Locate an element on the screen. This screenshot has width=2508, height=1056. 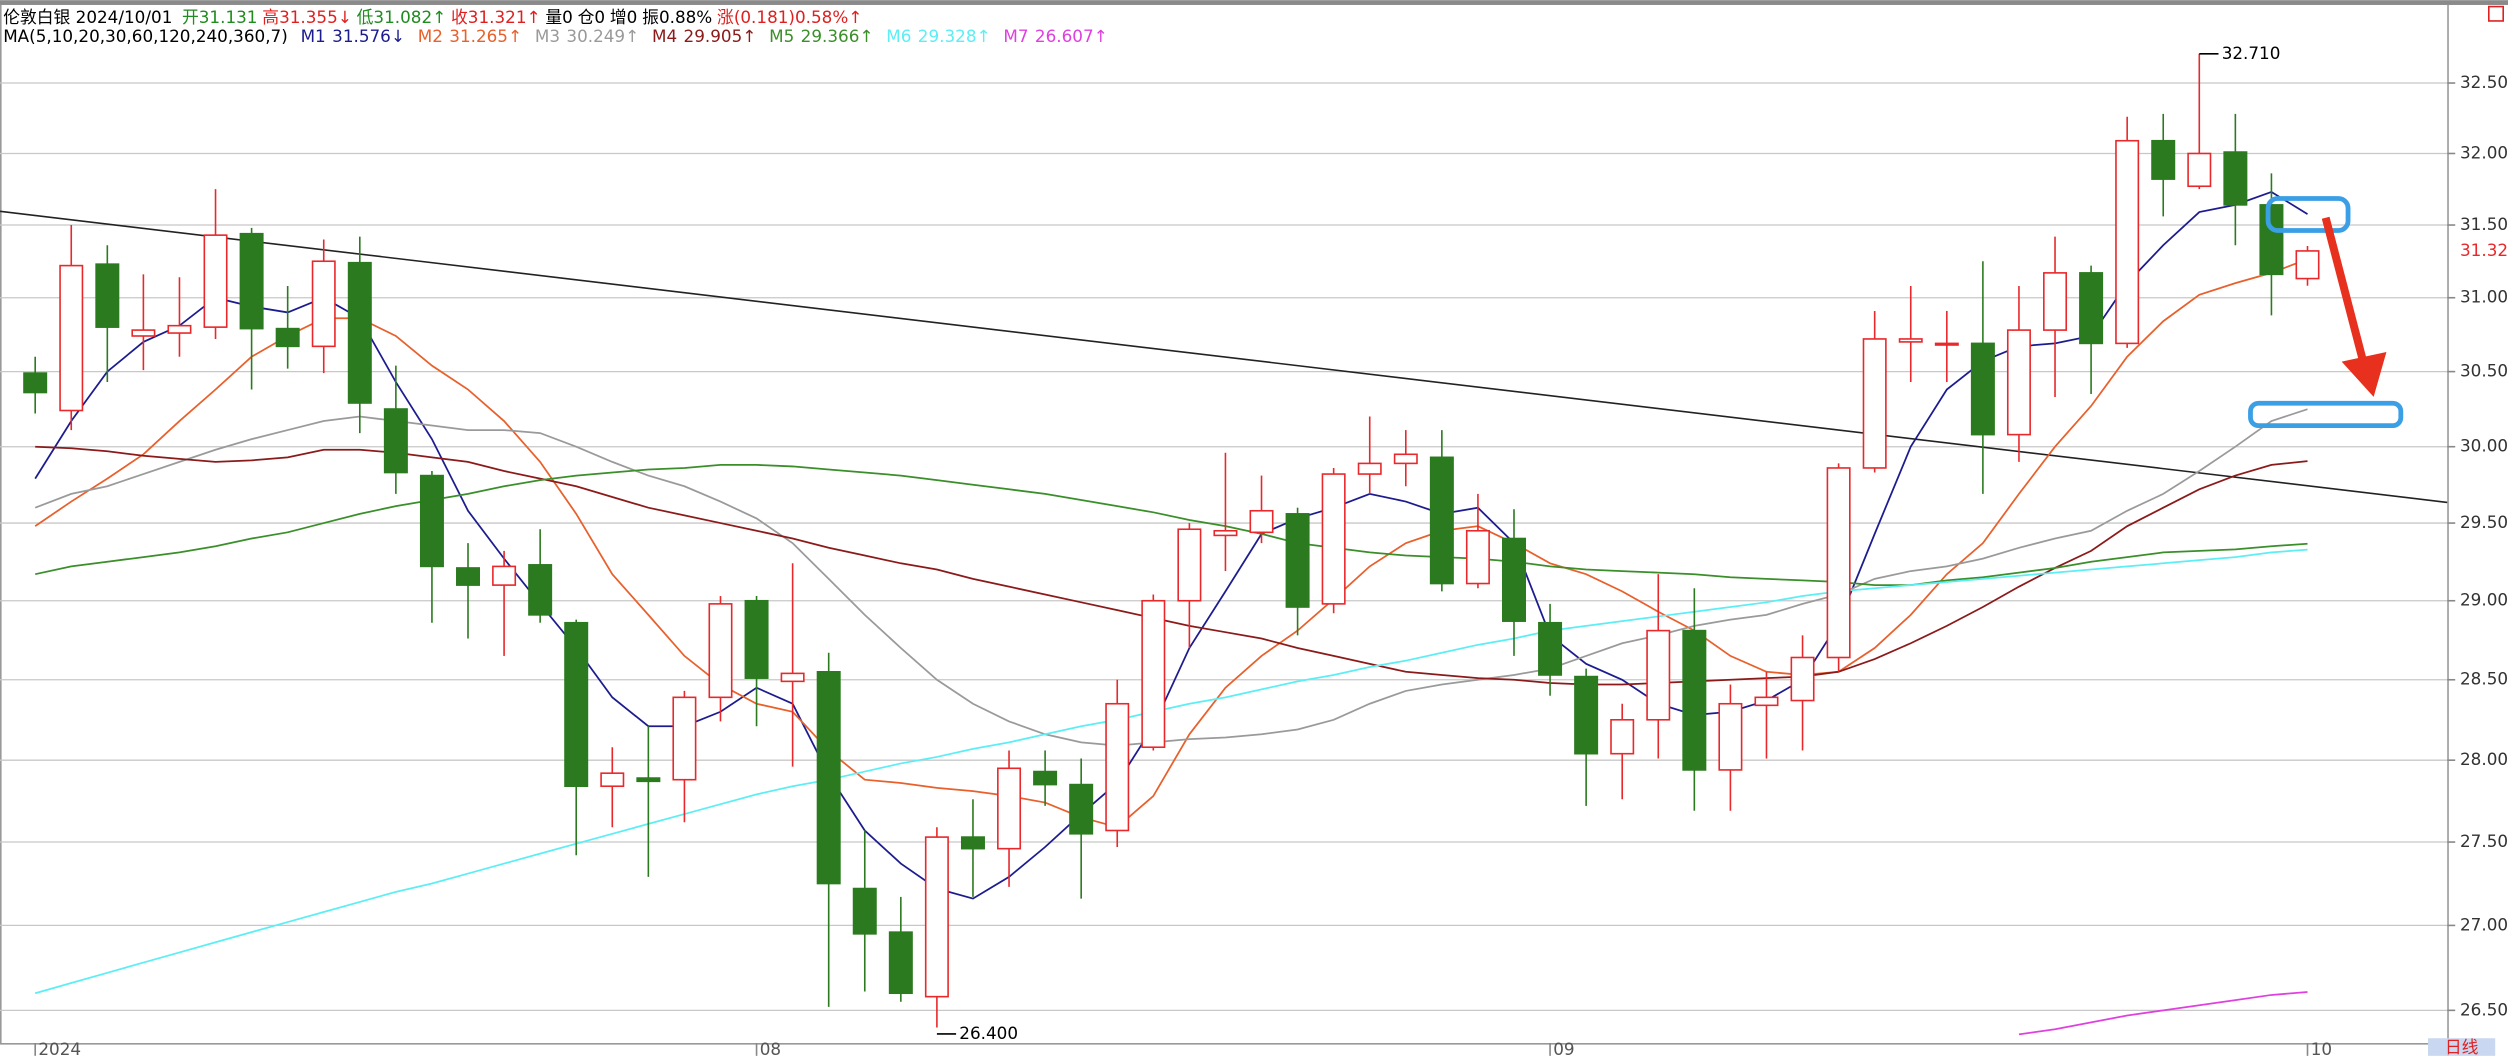
header-item: 振0.88% is located at coordinates (677, 17).